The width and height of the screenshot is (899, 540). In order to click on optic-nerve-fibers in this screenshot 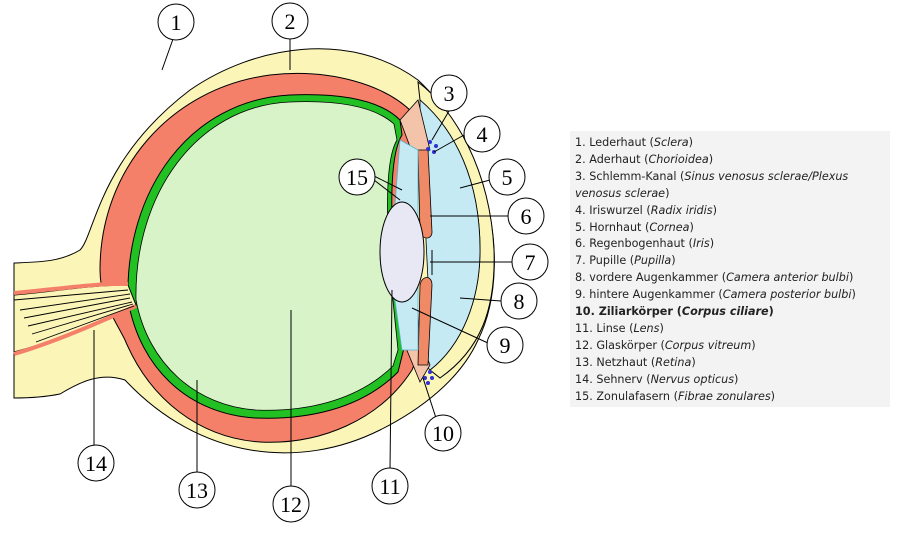, I will do `click(74, 316)`.